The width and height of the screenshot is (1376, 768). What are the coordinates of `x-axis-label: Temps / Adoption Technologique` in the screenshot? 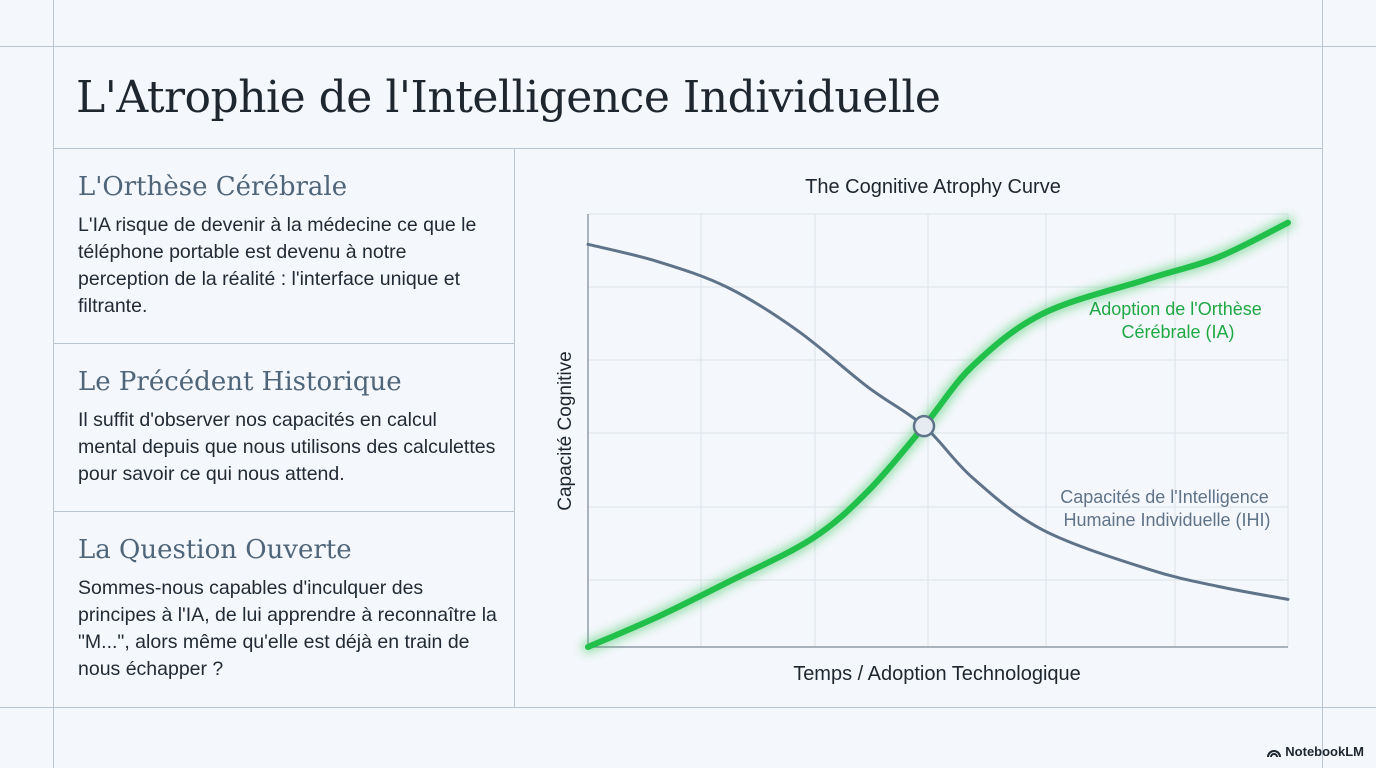 It's located at (937, 674).